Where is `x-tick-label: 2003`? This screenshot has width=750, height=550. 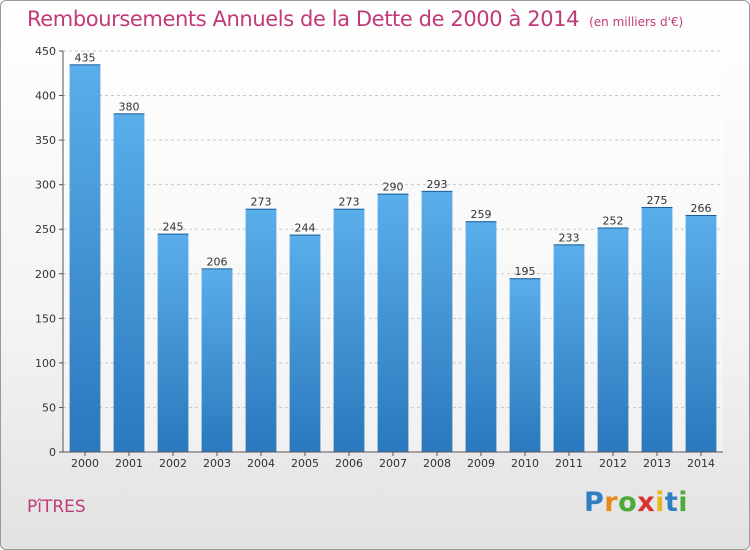
x-tick-label: 2003 is located at coordinates (217, 463).